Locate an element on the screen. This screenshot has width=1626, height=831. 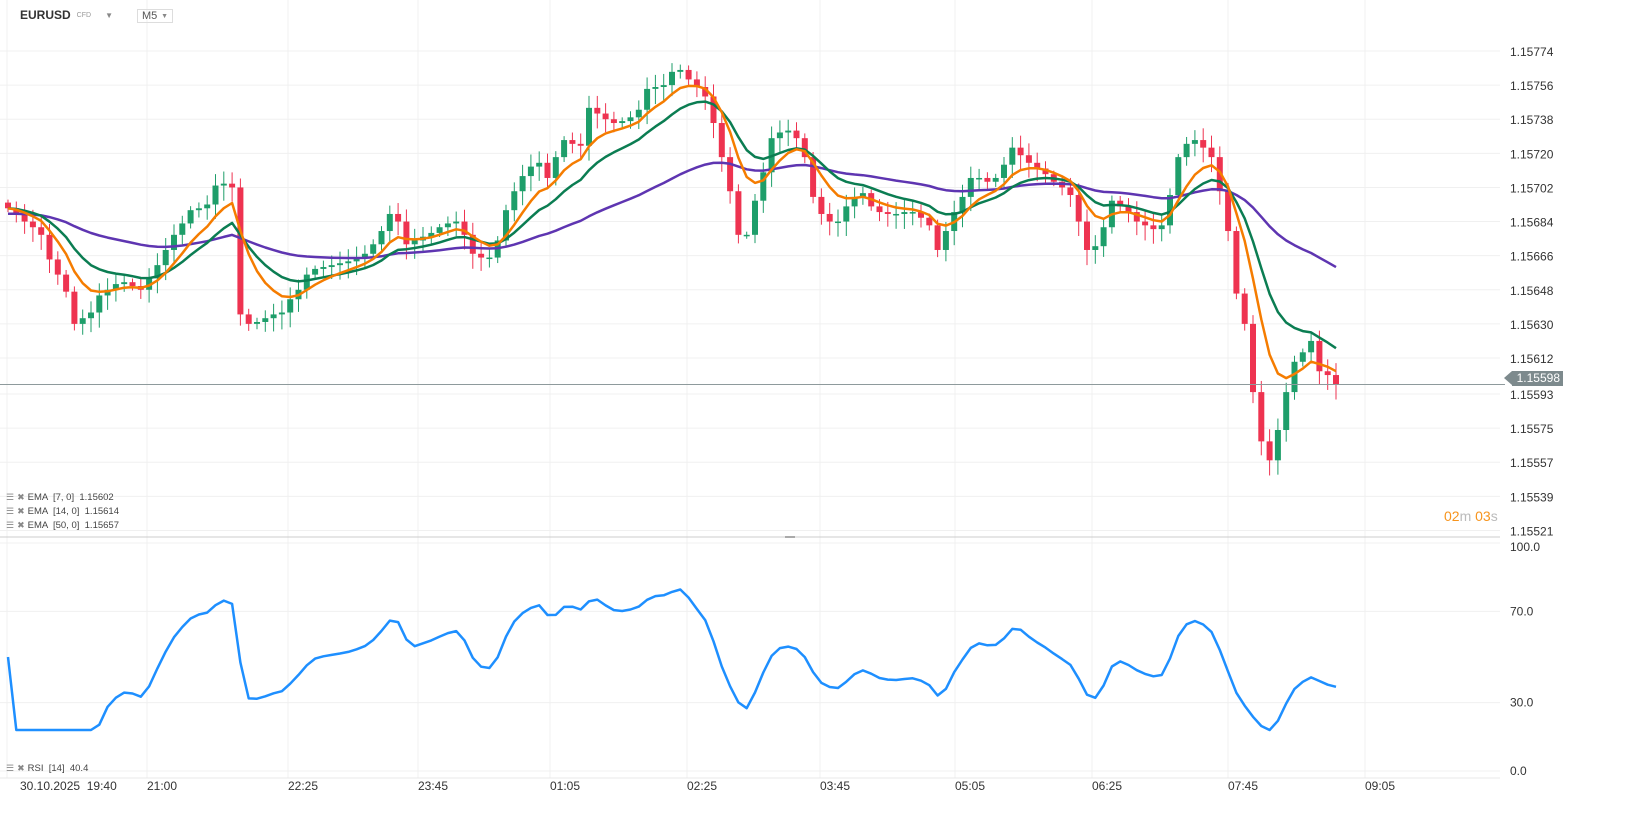
timeframe-value: M5 is located at coordinates (150, 16).